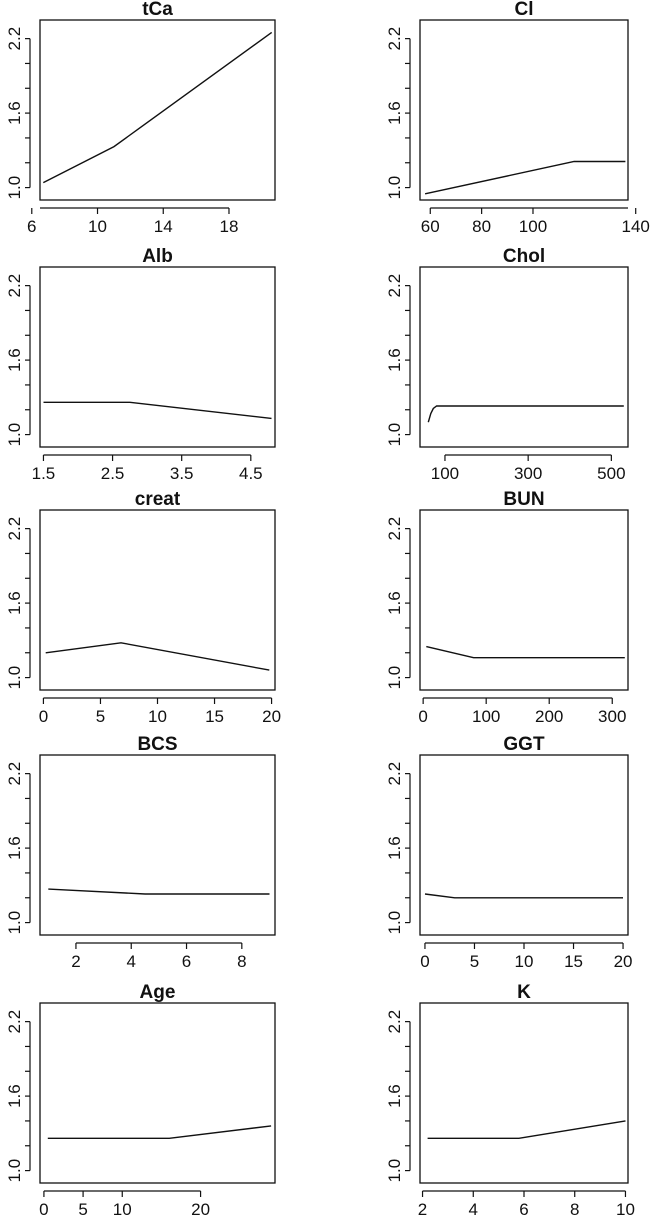  I want to click on panel-title: K, so click(524, 992).